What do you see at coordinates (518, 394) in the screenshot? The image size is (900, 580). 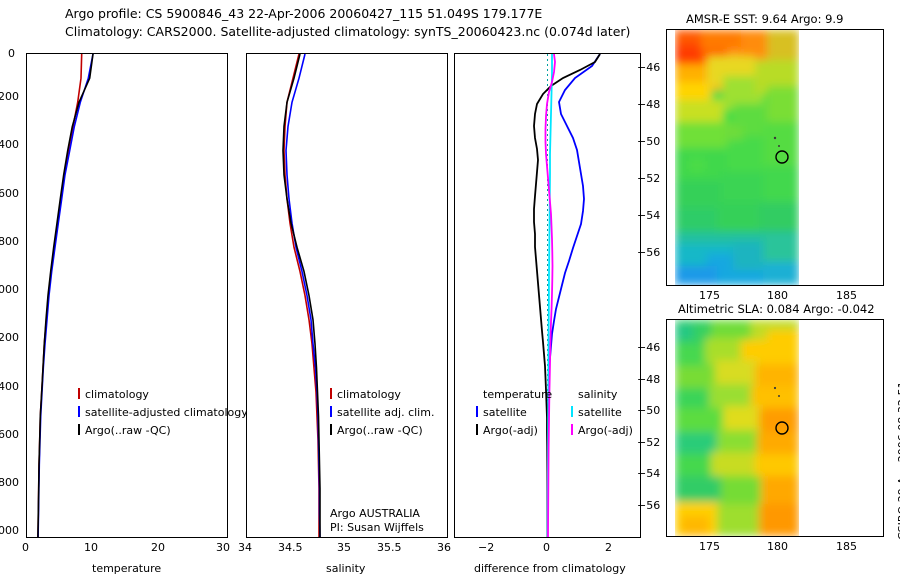 I see `legend-header: temperature` at bounding box center [518, 394].